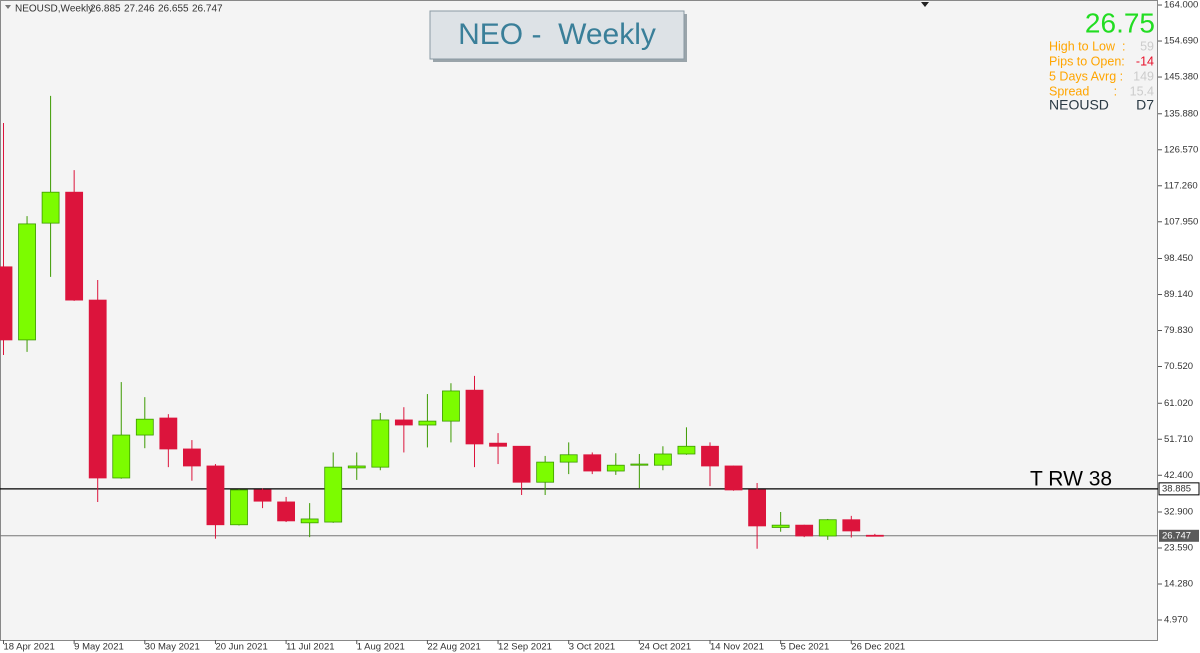  Describe the element at coordinates (453, 647) in the screenshot. I see `x-tick-label: 22 Aug 2021` at that location.